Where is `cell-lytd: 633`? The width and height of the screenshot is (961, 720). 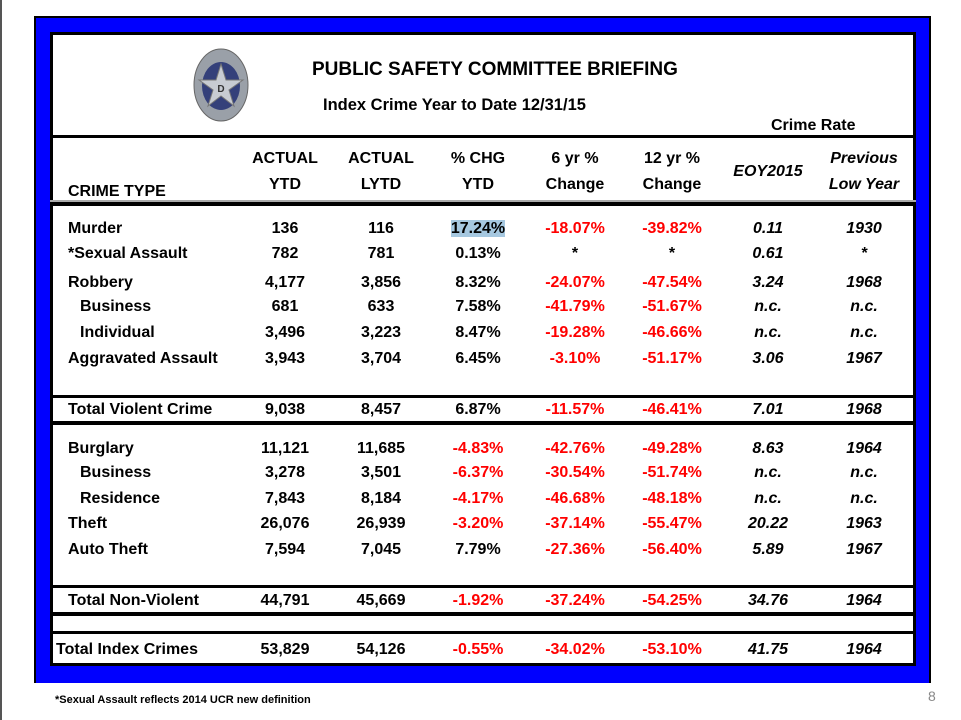
cell-lytd: 633 is located at coordinates (381, 306).